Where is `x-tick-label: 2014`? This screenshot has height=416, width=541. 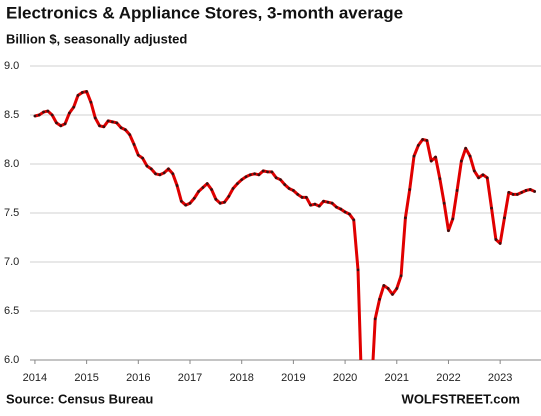 x-tick-label: 2014 is located at coordinates (35, 378).